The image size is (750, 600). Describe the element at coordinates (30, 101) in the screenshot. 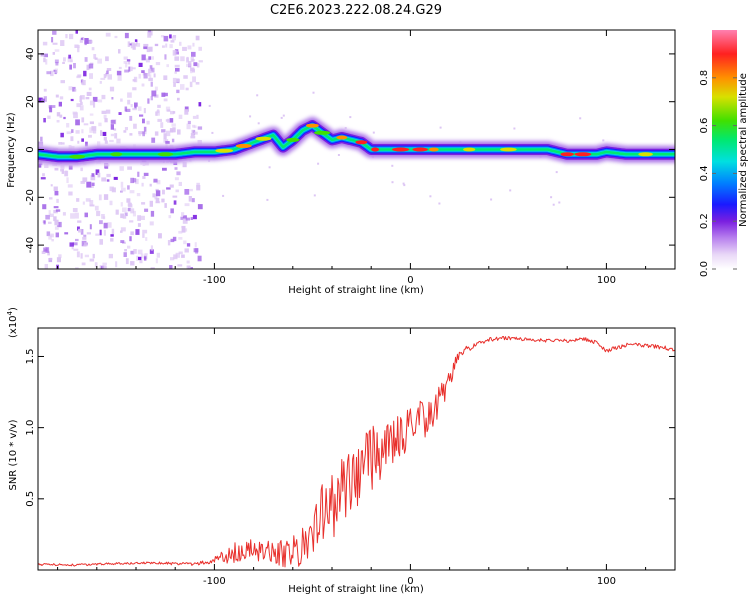

I see `y-tick-label: 20` at that location.